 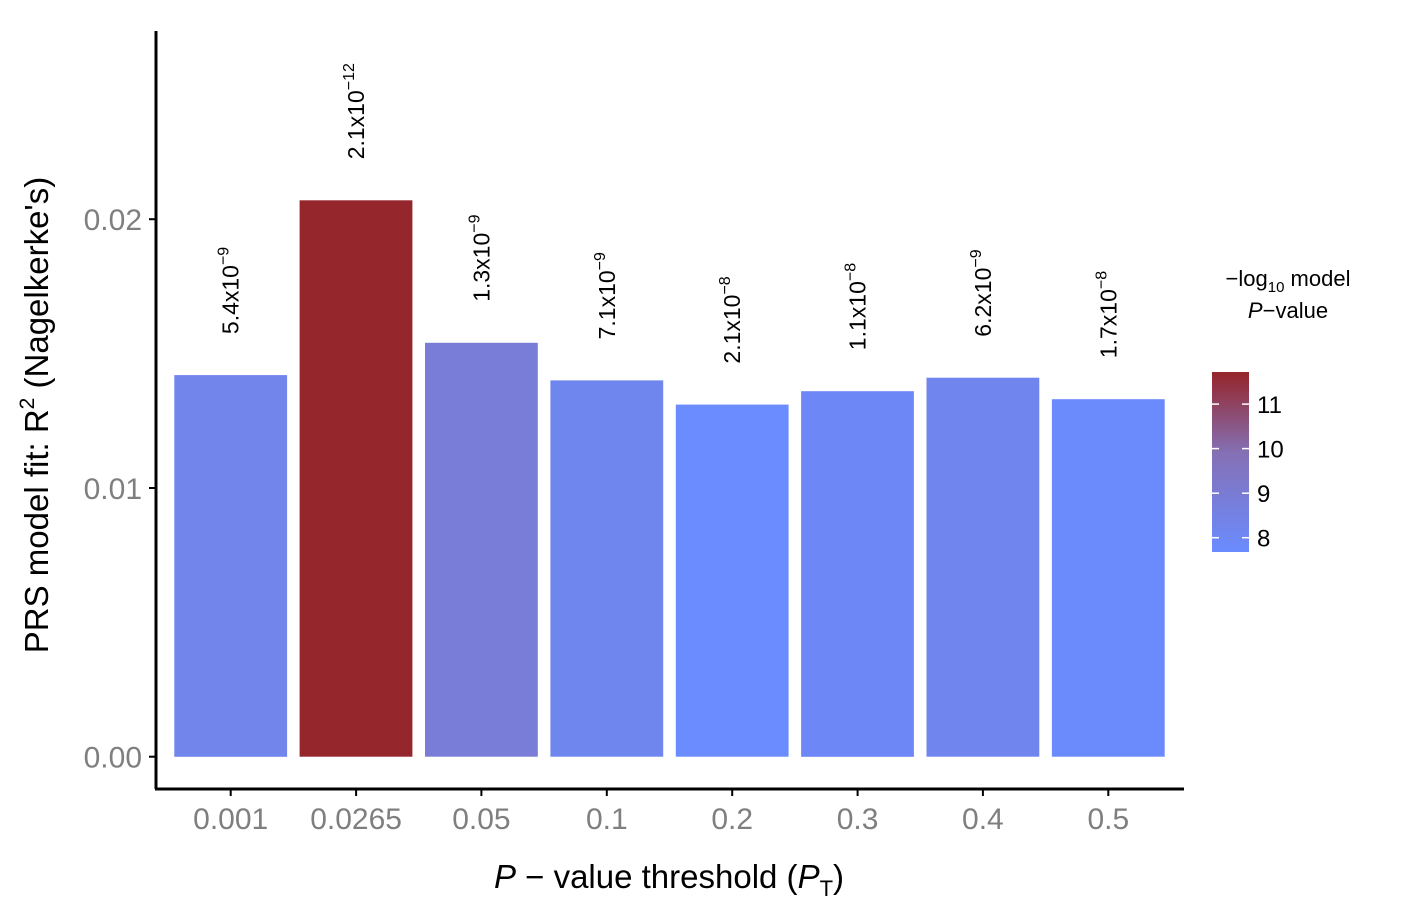 What do you see at coordinates (231, 566) in the screenshot?
I see `bar-0.001` at bounding box center [231, 566].